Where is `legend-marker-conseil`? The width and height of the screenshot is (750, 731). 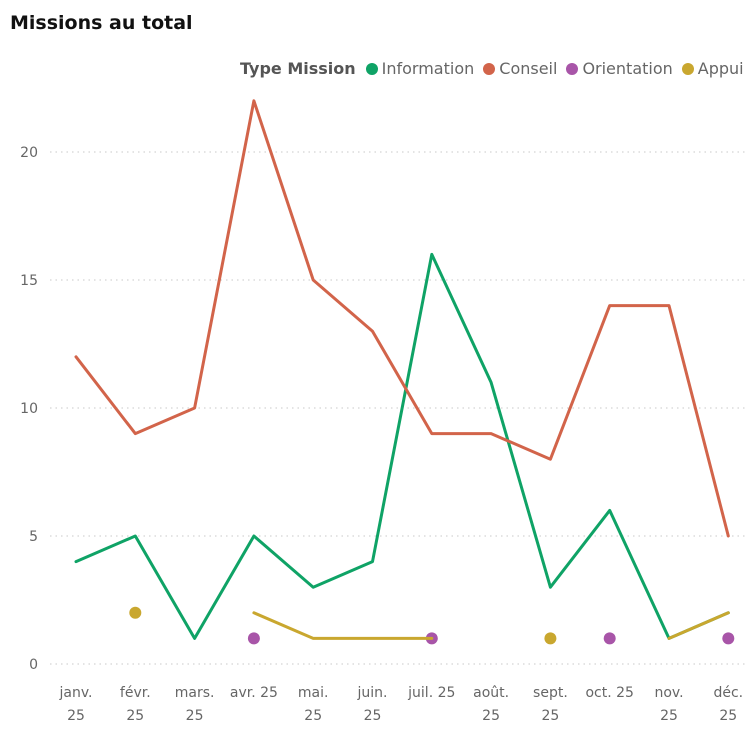
legend-marker-conseil is located at coordinates (489, 68).